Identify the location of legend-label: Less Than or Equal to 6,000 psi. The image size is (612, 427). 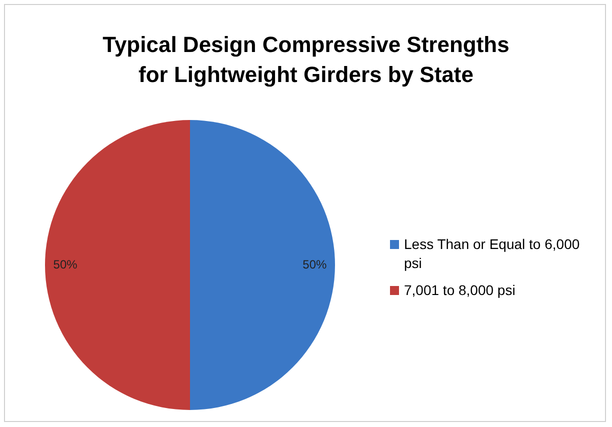
(492, 254).